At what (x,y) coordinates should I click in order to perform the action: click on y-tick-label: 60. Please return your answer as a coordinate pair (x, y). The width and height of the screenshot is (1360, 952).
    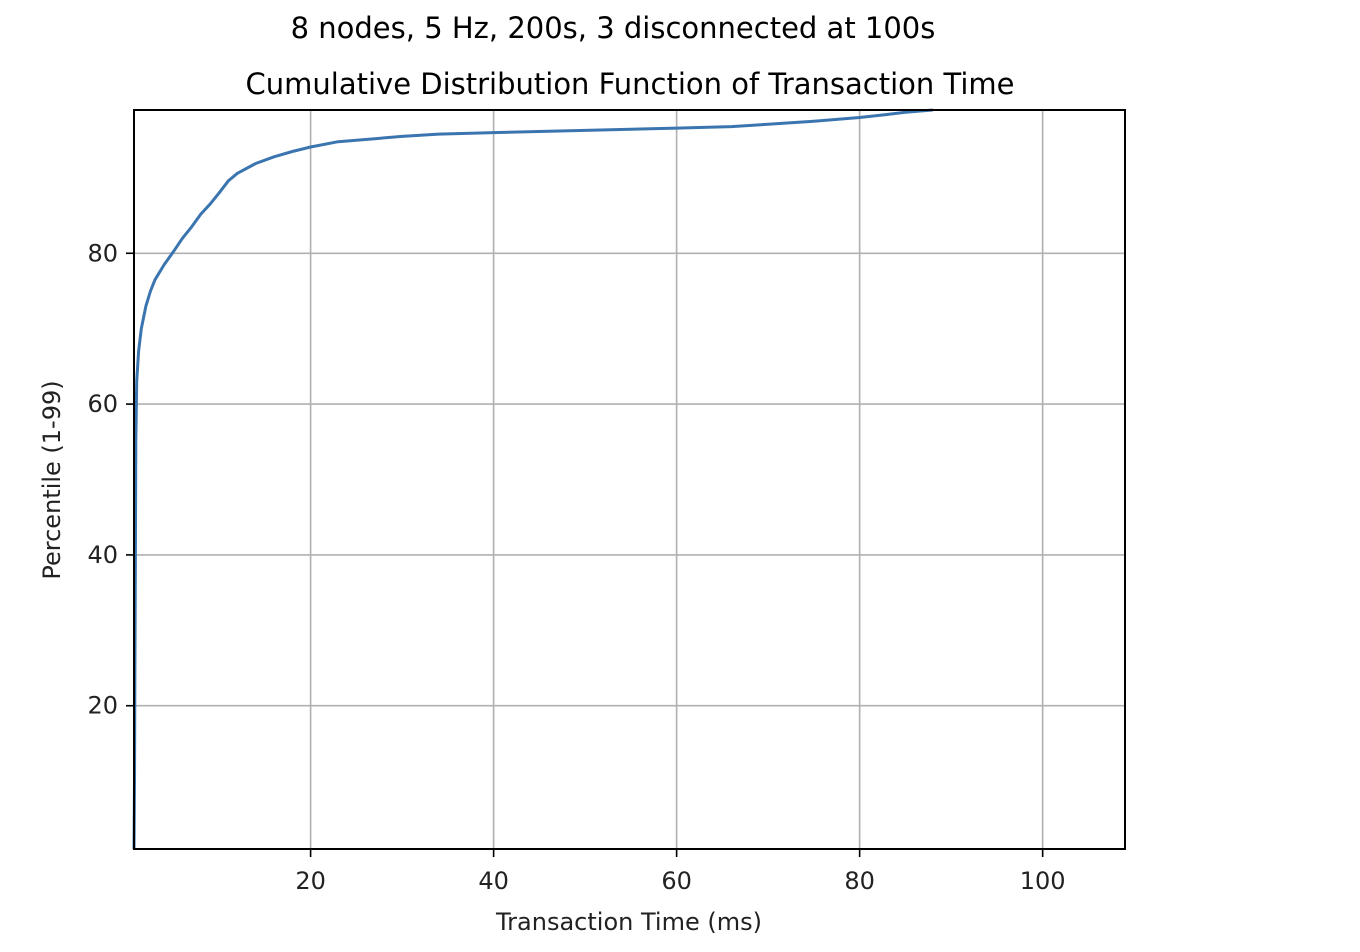
    Looking at the image, I should click on (102, 404).